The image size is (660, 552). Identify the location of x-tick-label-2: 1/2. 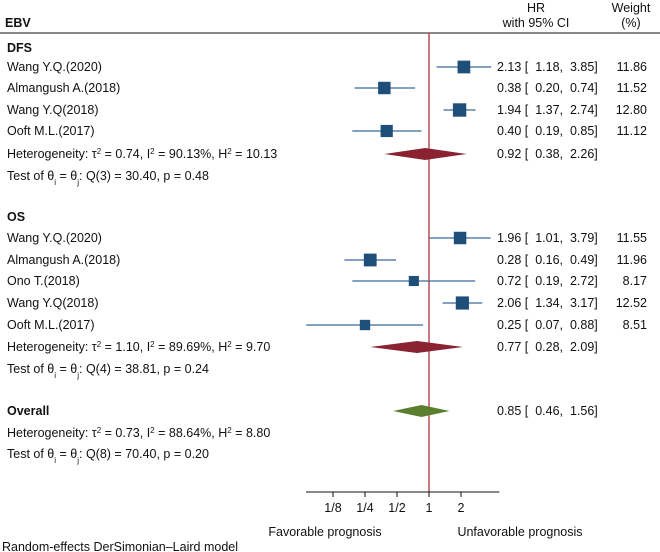
(396, 508).